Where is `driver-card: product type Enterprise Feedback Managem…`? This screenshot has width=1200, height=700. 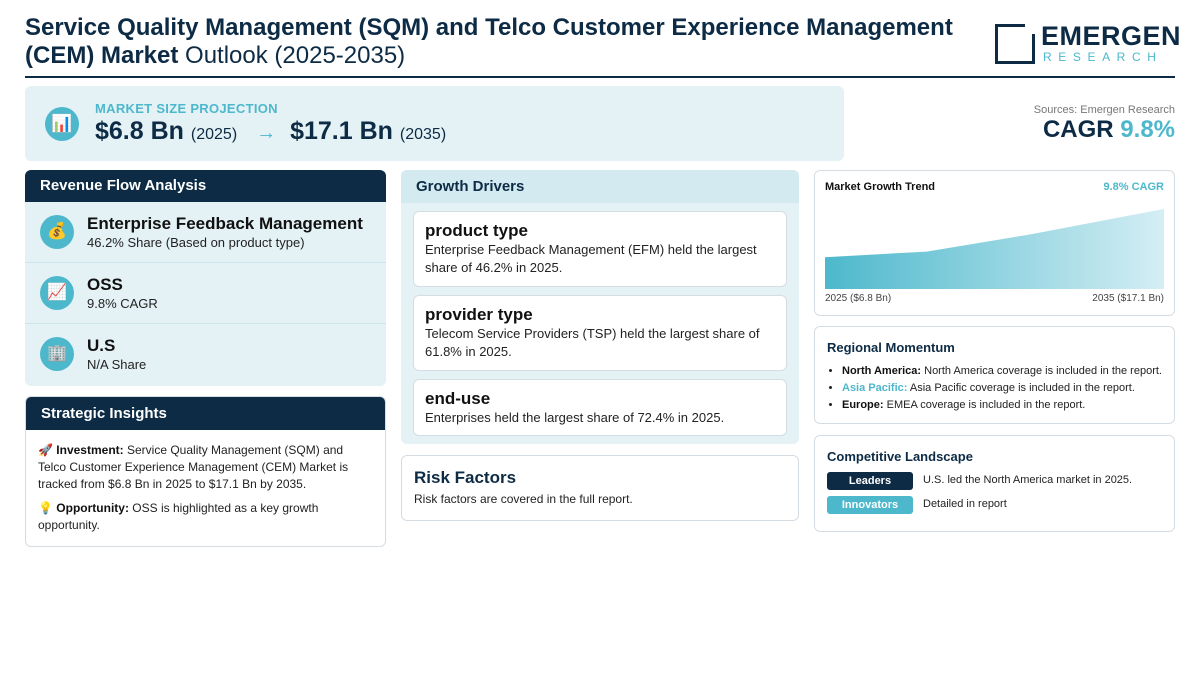 driver-card: product type Enterprise Feedback Managem… is located at coordinates (600, 249).